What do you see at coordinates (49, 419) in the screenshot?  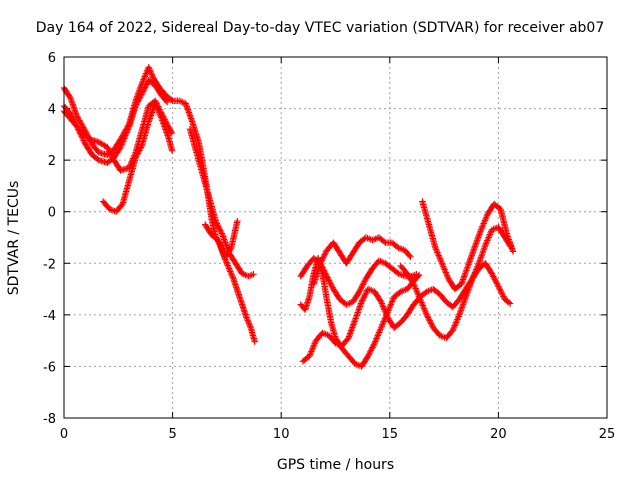 I see `y-tick-label: -8` at bounding box center [49, 419].